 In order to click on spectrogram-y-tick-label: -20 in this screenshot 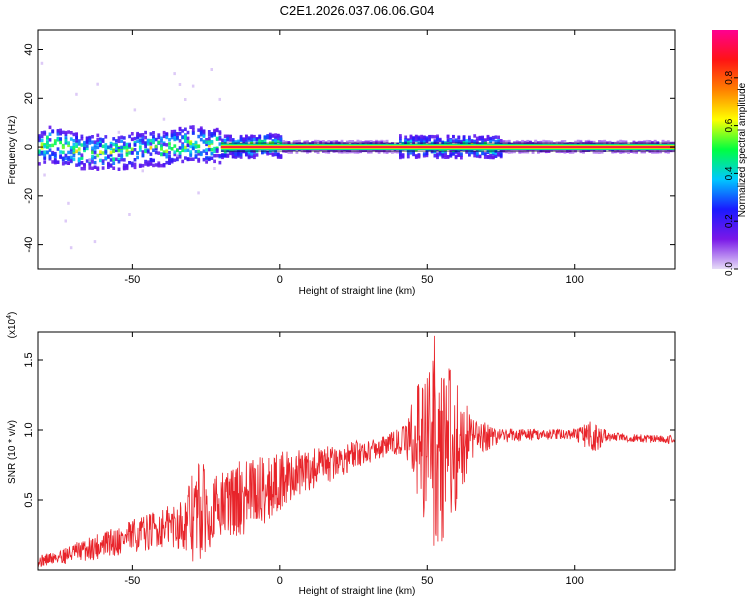, I will do `click(29, 196)`.